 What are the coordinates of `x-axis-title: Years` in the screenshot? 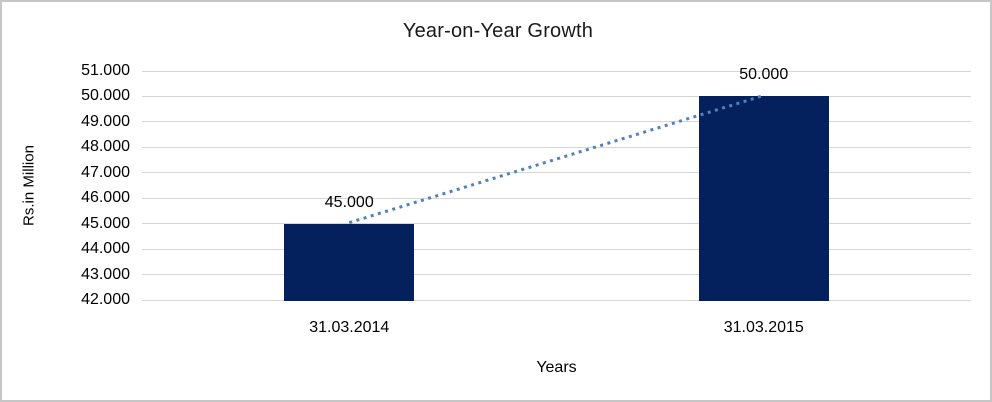 It's located at (556, 367).